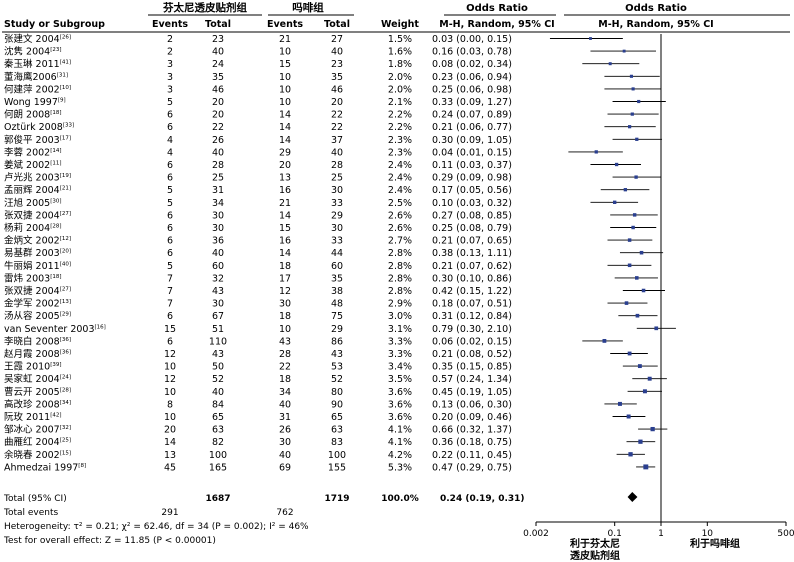 This screenshot has height=562, width=794. Describe the element at coordinates (472, 278) in the screenshot. I see `odds-ratio-ci: 0.30 (0.10, 0.86)` at that location.